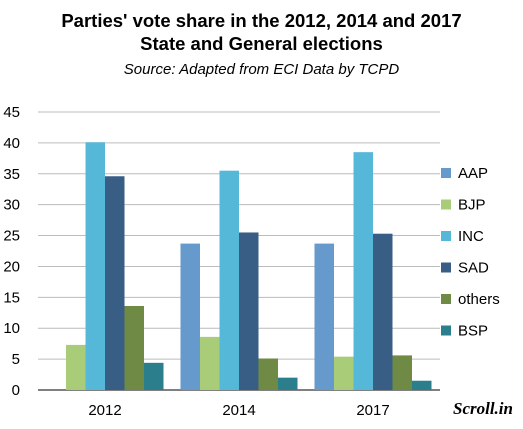 The image size is (523, 429). I want to click on y-tick-label: 5, so click(16, 359).